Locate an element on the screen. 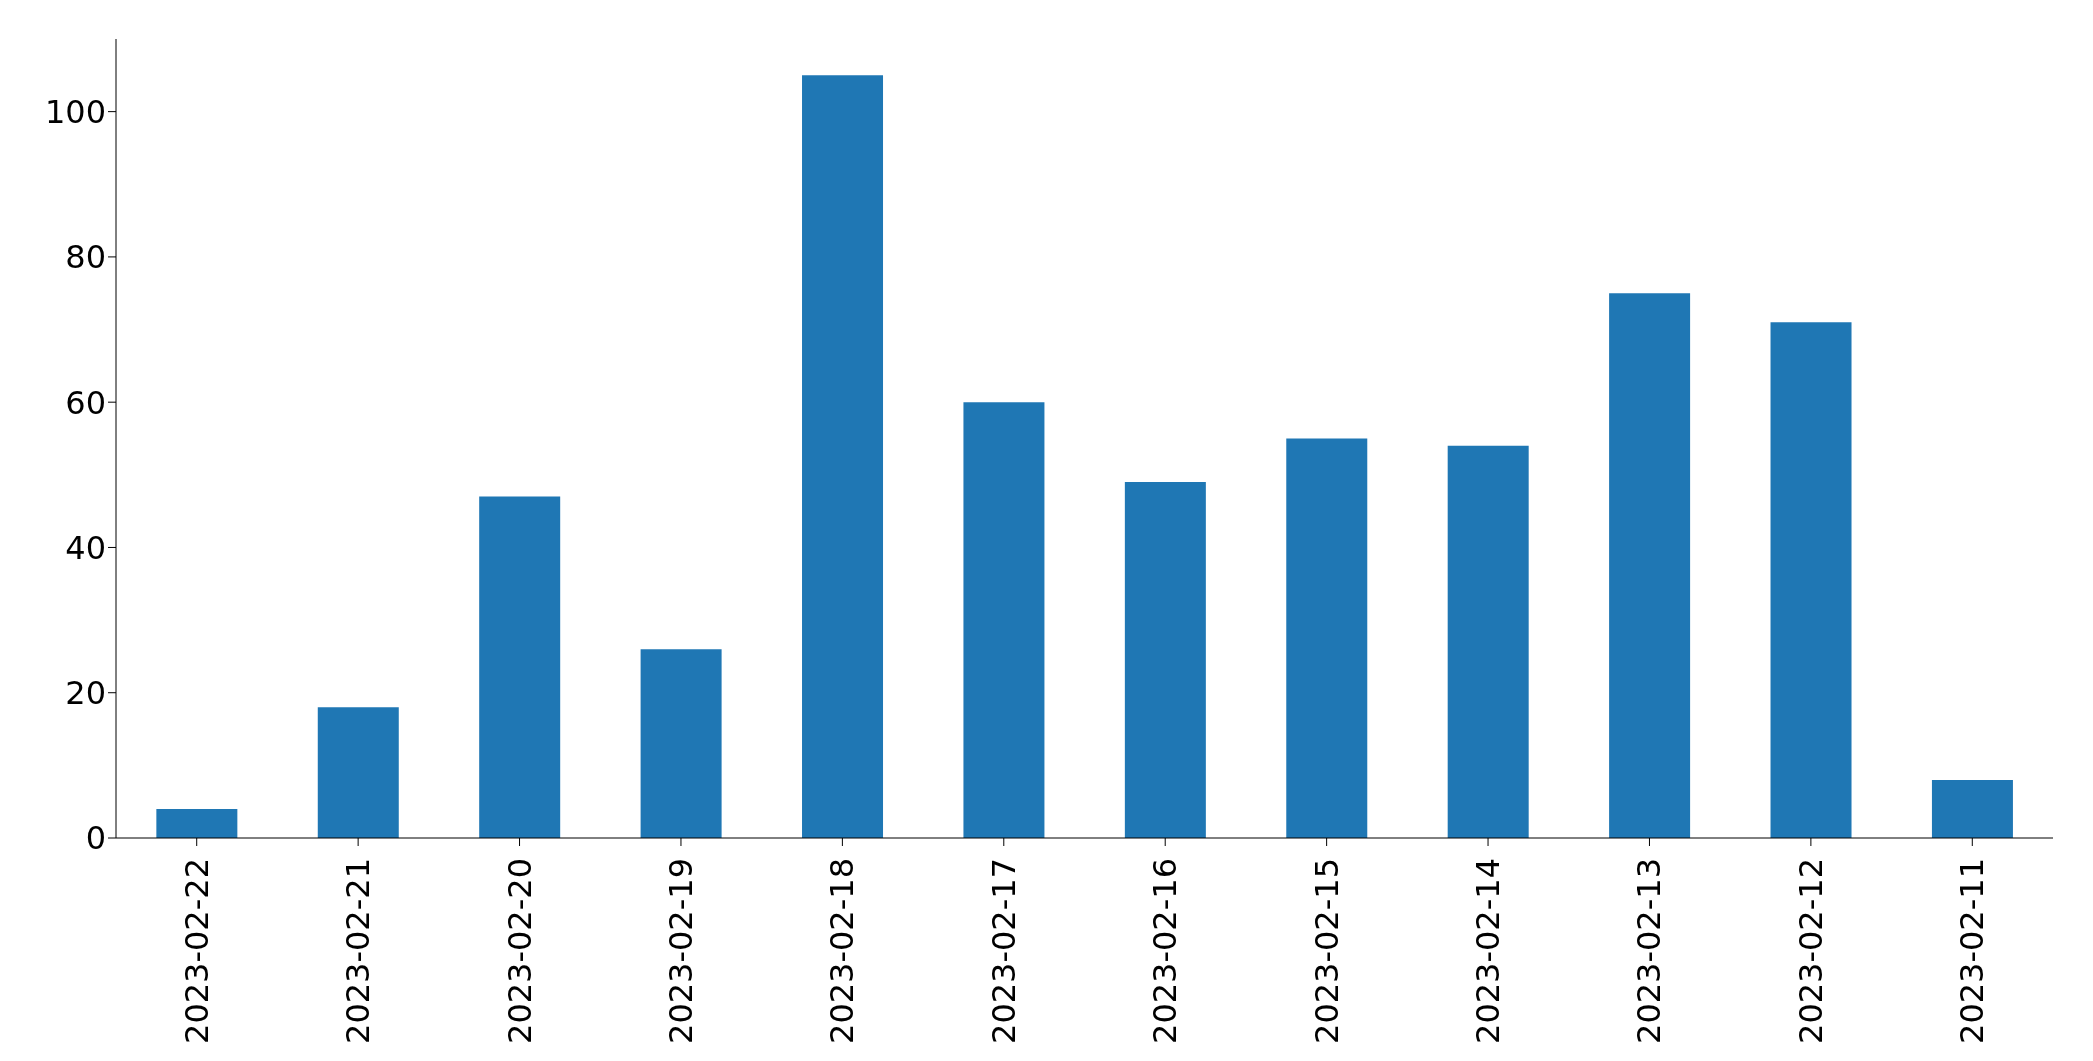 The image size is (2093, 1061). y-tick-label: 0 is located at coordinates (95, 838).